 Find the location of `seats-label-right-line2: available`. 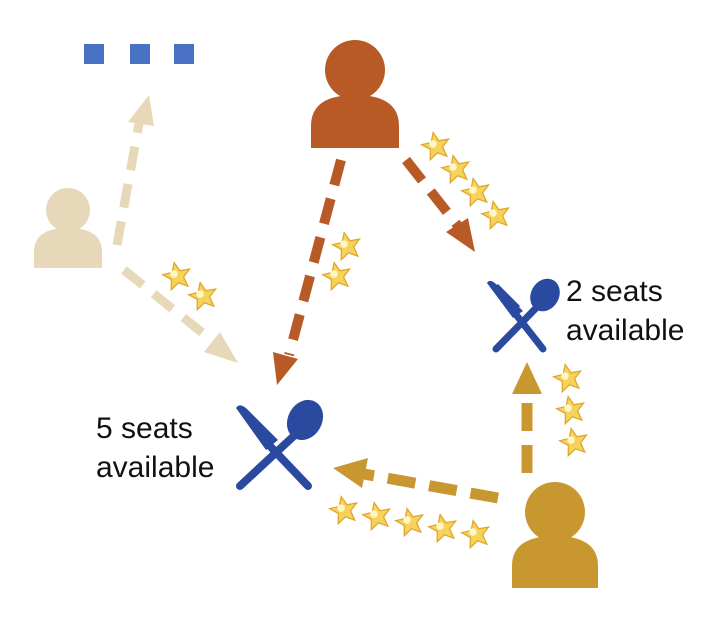

seats-label-right-line2: available is located at coordinates (625, 330).